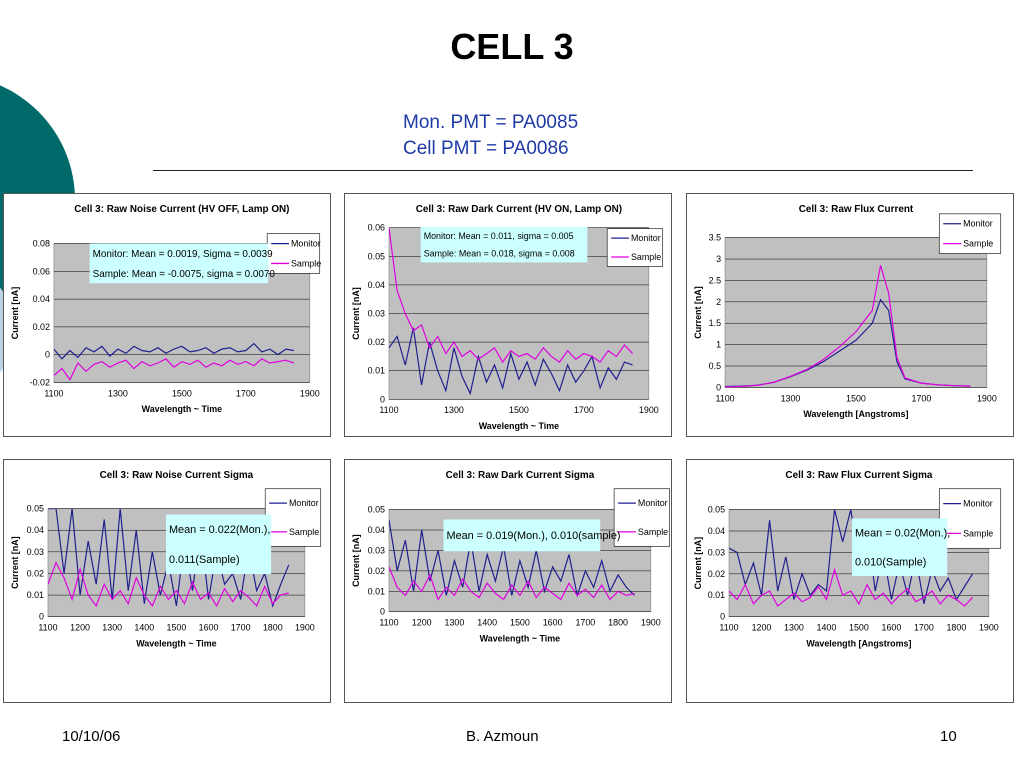 This screenshot has height=768, width=1024. What do you see at coordinates (219, 530) in the screenshot?
I see `stats-annotation-text: Mean = 0.022(Mon.),` at bounding box center [219, 530].